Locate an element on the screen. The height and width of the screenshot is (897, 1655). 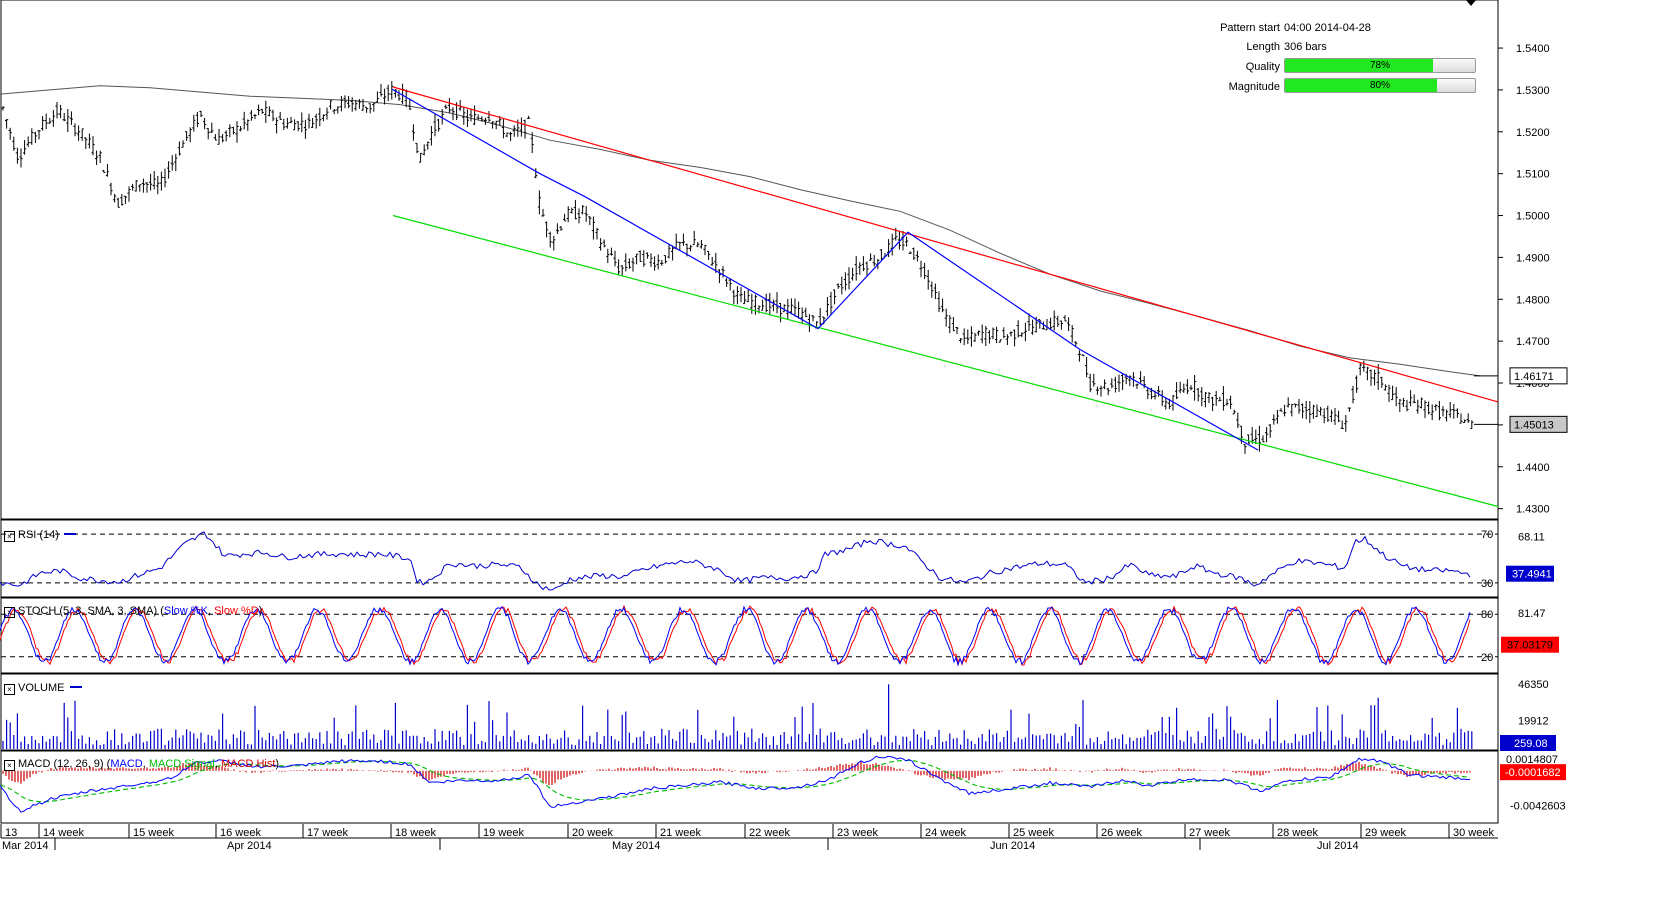
price-axis-label: 1.4700 is located at coordinates (1533, 342).